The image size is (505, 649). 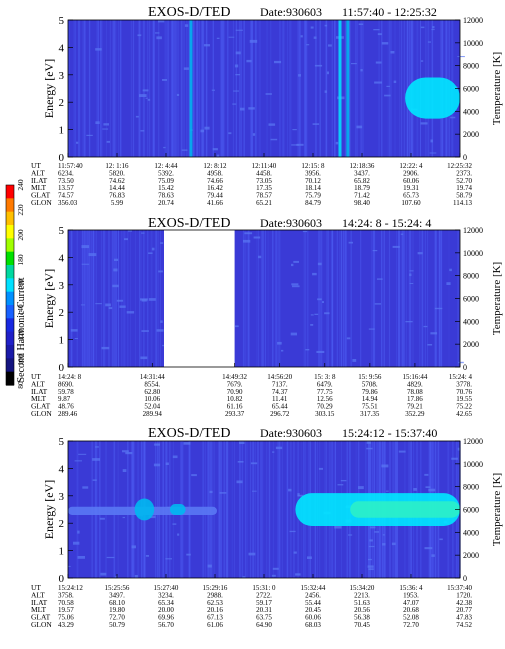 I want to click on y2-tick-label: 12000, so click(x=473, y=20).